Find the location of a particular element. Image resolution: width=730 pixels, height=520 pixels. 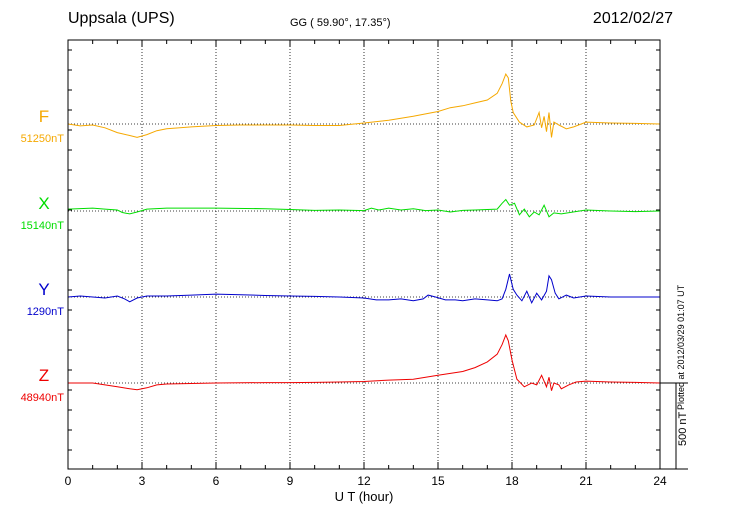

x-tick-label: 6 is located at coordinates (216, 481).